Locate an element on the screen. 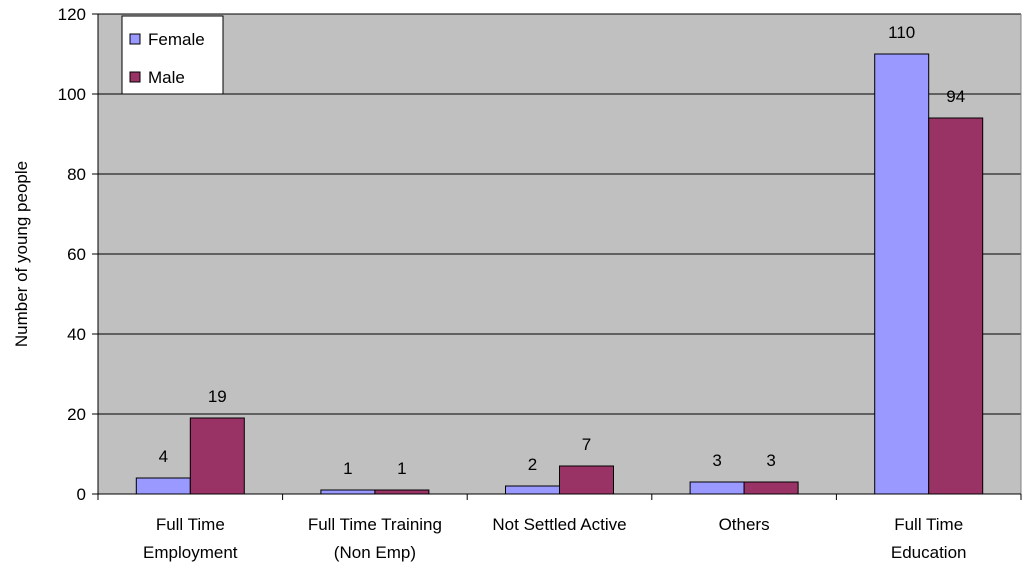 The width and height of the screenshot is (1026, 576). y-tick-label: 60 is located at coordinates (76, 254).